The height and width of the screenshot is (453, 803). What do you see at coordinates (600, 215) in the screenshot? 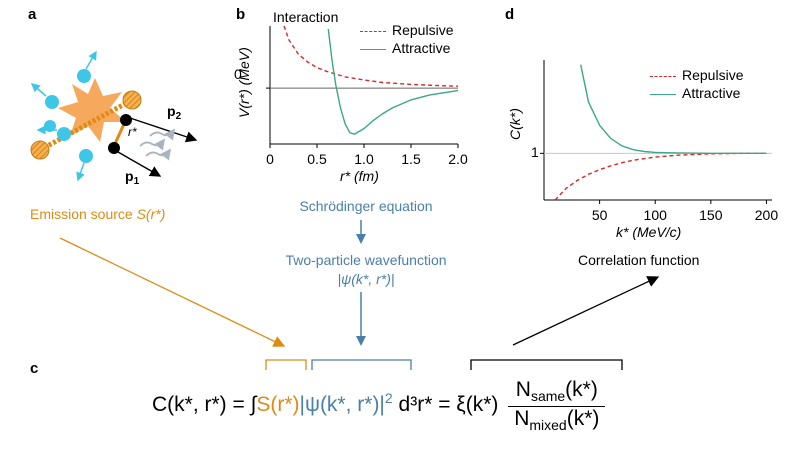
I see `x-tick-label: 50` at bounding box center [600, 215].